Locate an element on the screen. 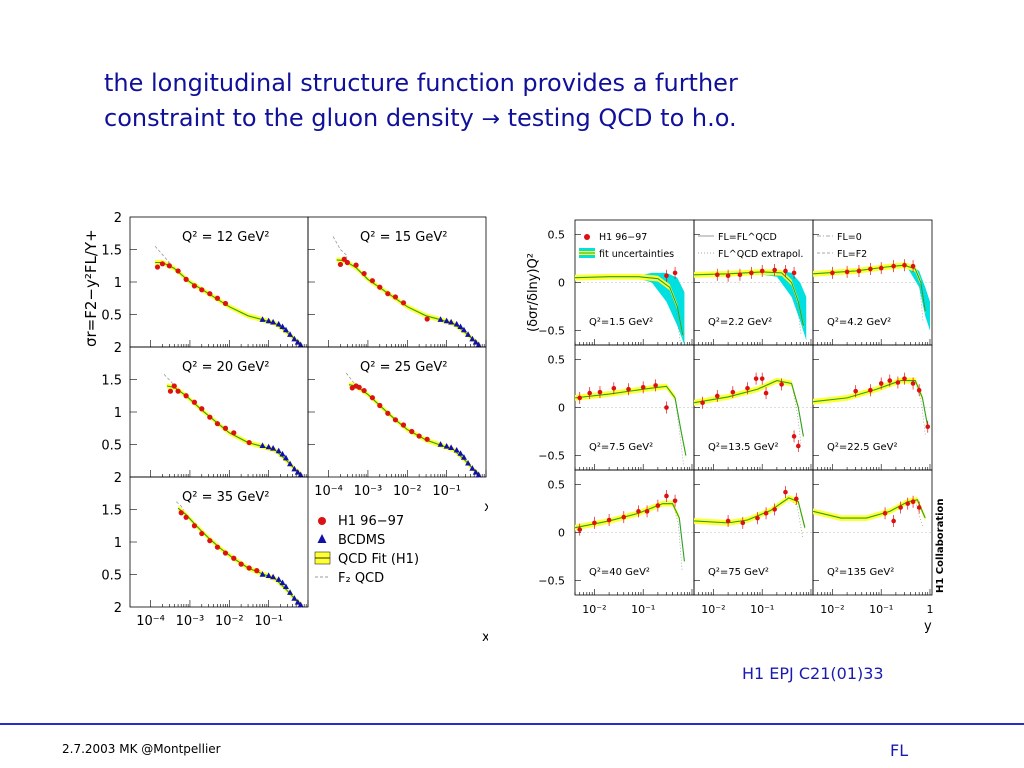 This screenshot has width=1024, height=768. headline-line-2a: constraint to the gluon density is located at coordinates (293, 118).